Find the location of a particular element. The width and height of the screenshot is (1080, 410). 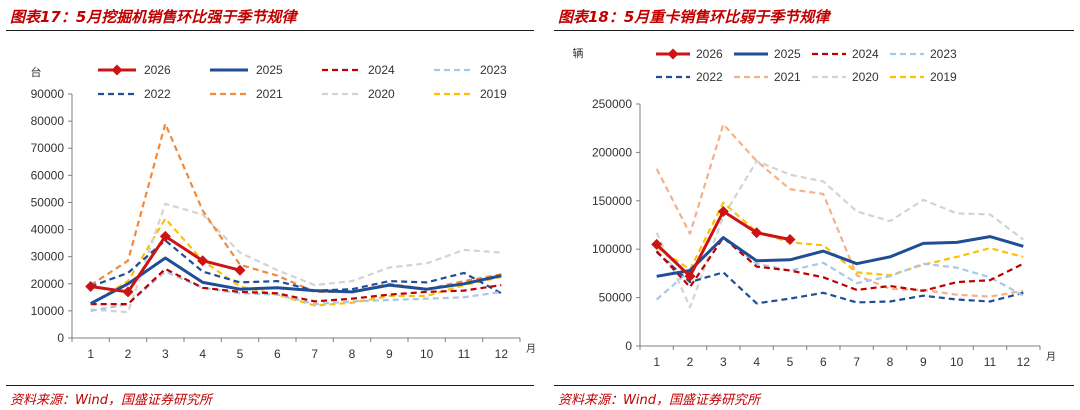

y-tick-label: 60000 is located at coordinates (48, 175).